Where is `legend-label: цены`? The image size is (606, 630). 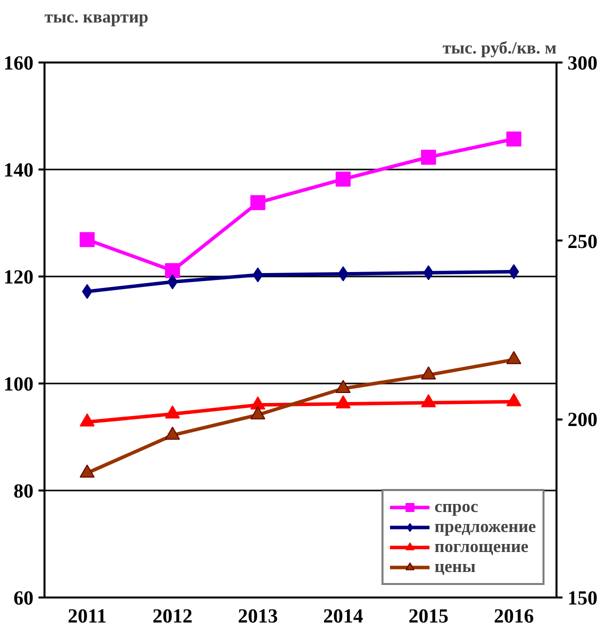 legend-label: цены is located at coordinates (455, 567).